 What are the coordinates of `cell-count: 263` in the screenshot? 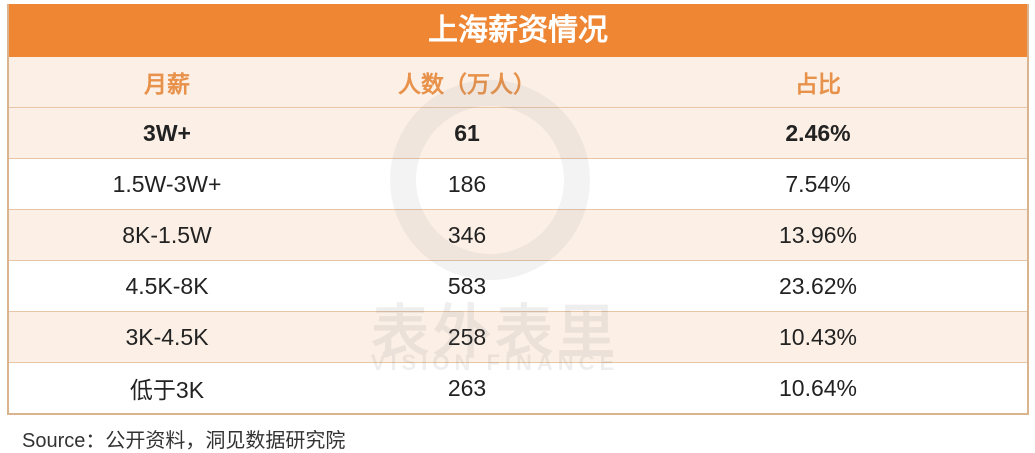 It's located at (467, 387).